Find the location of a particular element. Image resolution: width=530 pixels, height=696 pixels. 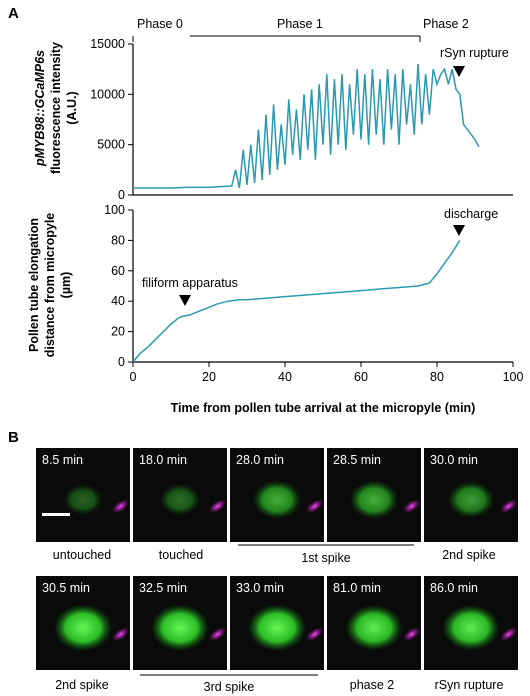

micrograph-tile: 32.5 min is located at coordinates (180, 623).